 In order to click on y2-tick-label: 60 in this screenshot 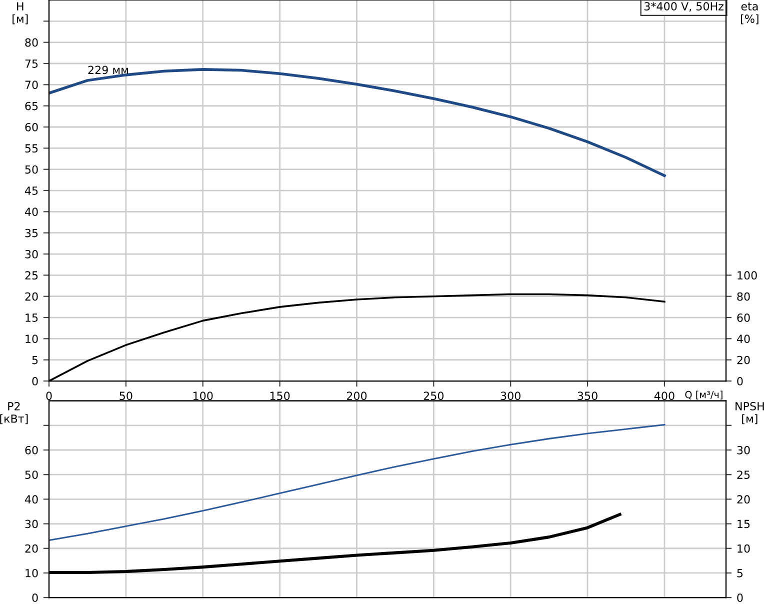, I will do `click(743, 317)`.